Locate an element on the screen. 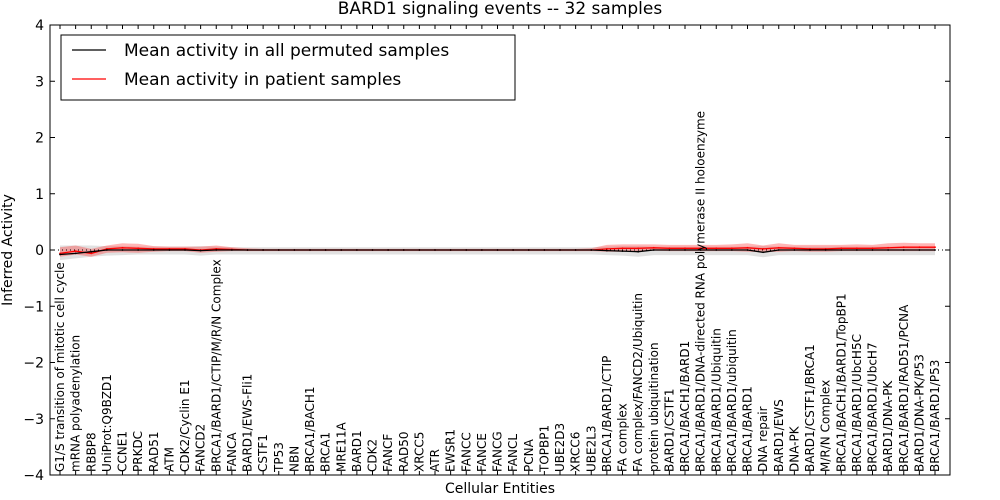 Image resolution: width=1000 pixels, height=500 pixels. x-tick-label: BRCA1/BARD1/P53 is located at coordinates (935, 416).